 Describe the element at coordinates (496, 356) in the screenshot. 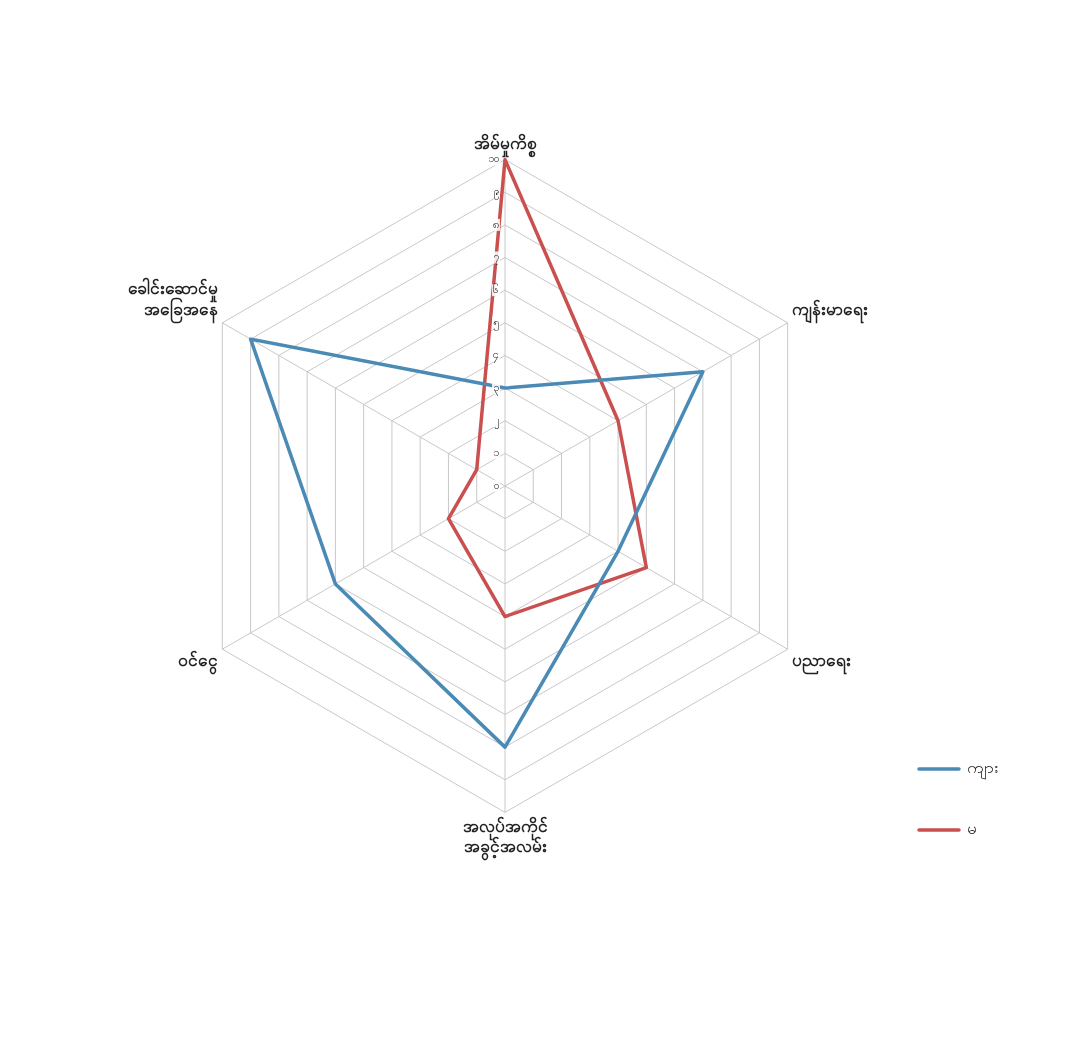

I see `y-tick-label: ၄` at that location.